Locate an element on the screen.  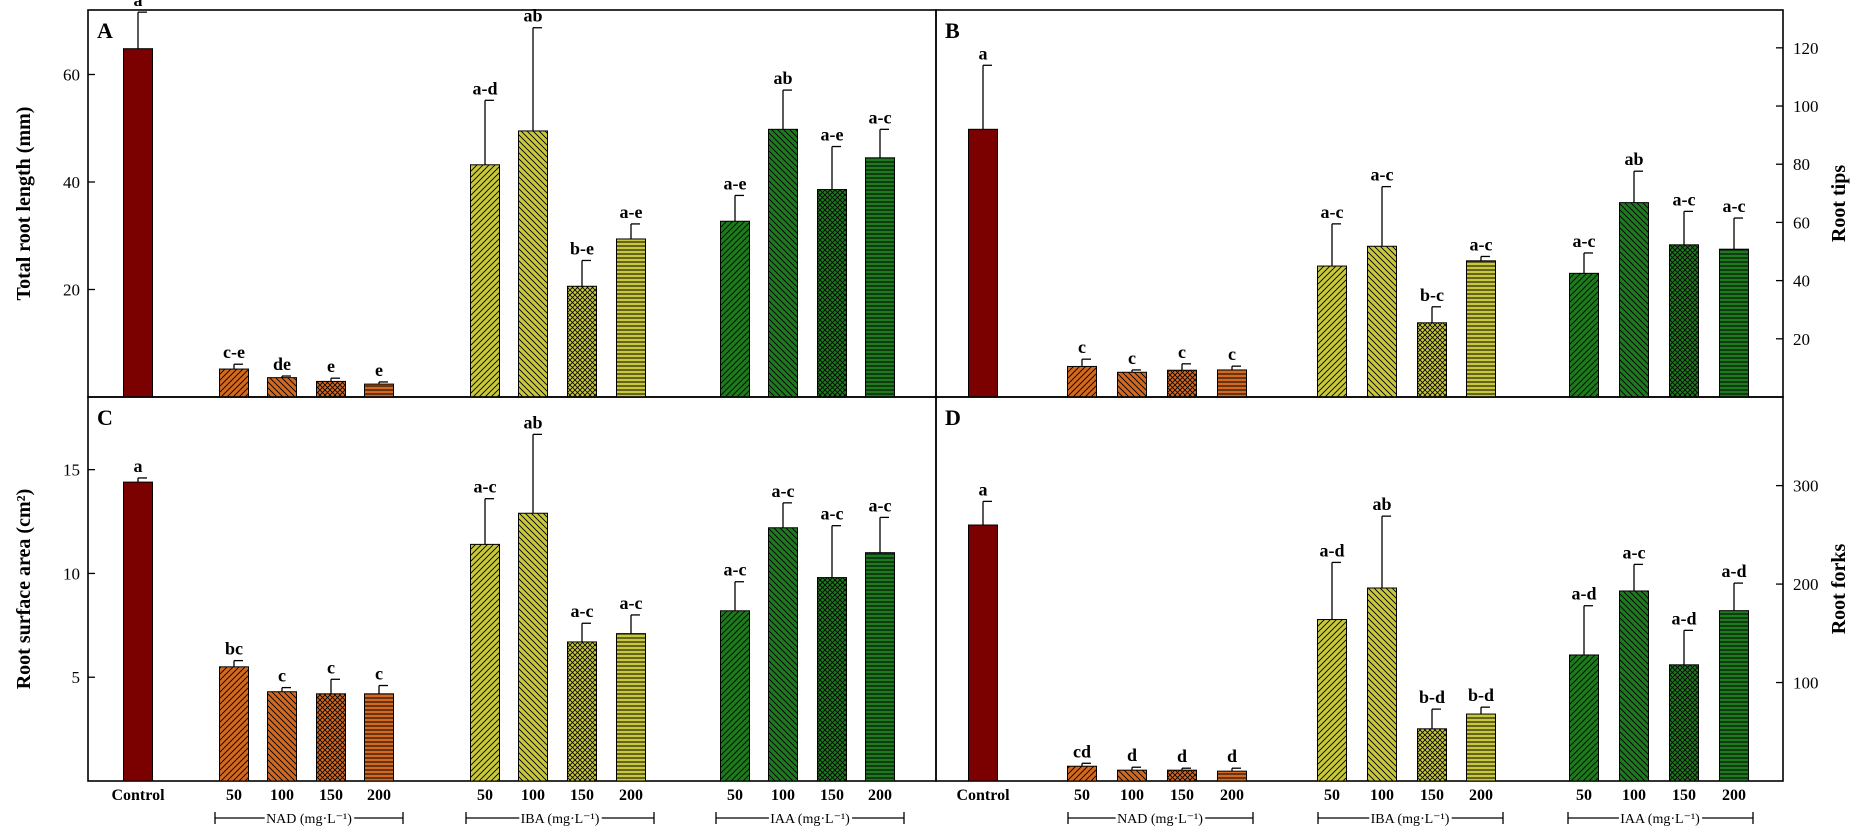
significance-letter: cd is located at coordinates (1082, 751).